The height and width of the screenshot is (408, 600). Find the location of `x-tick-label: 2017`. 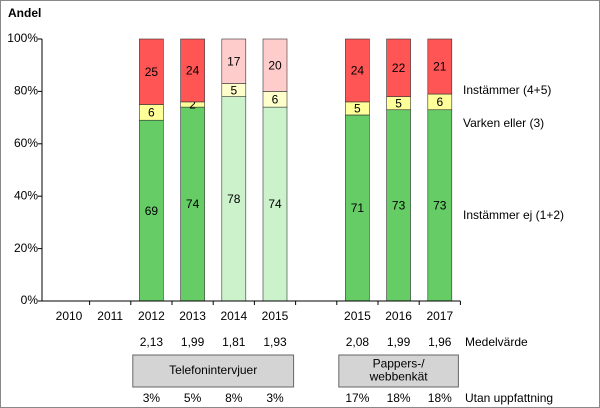

x-tick-label: 2017 is located at coordinates (439, 316).